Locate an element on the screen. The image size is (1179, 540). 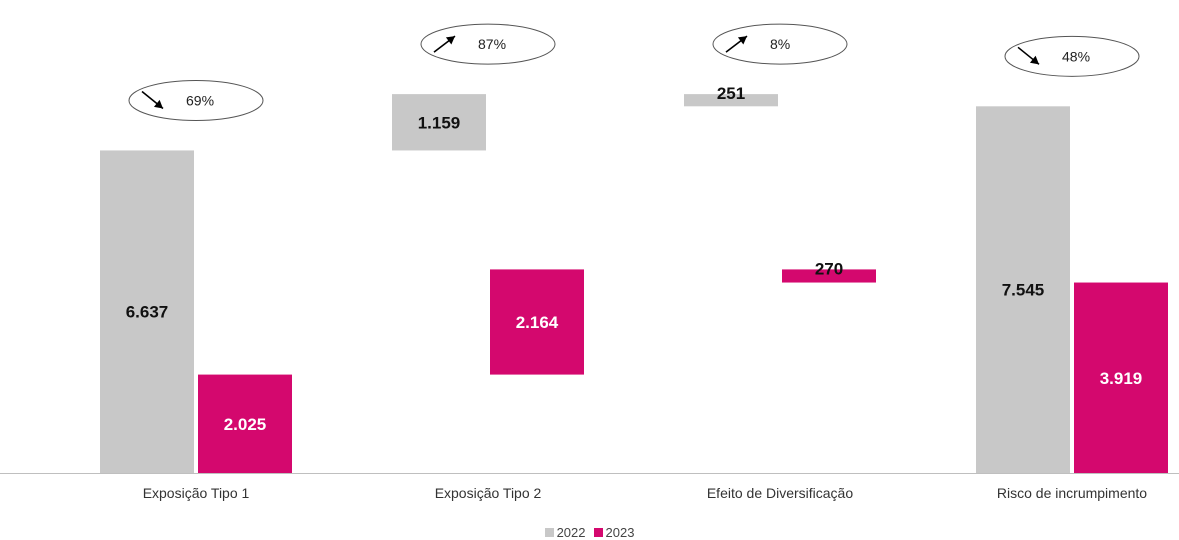
data-label-2022-3: 251 is located at coordinates (731, 93).